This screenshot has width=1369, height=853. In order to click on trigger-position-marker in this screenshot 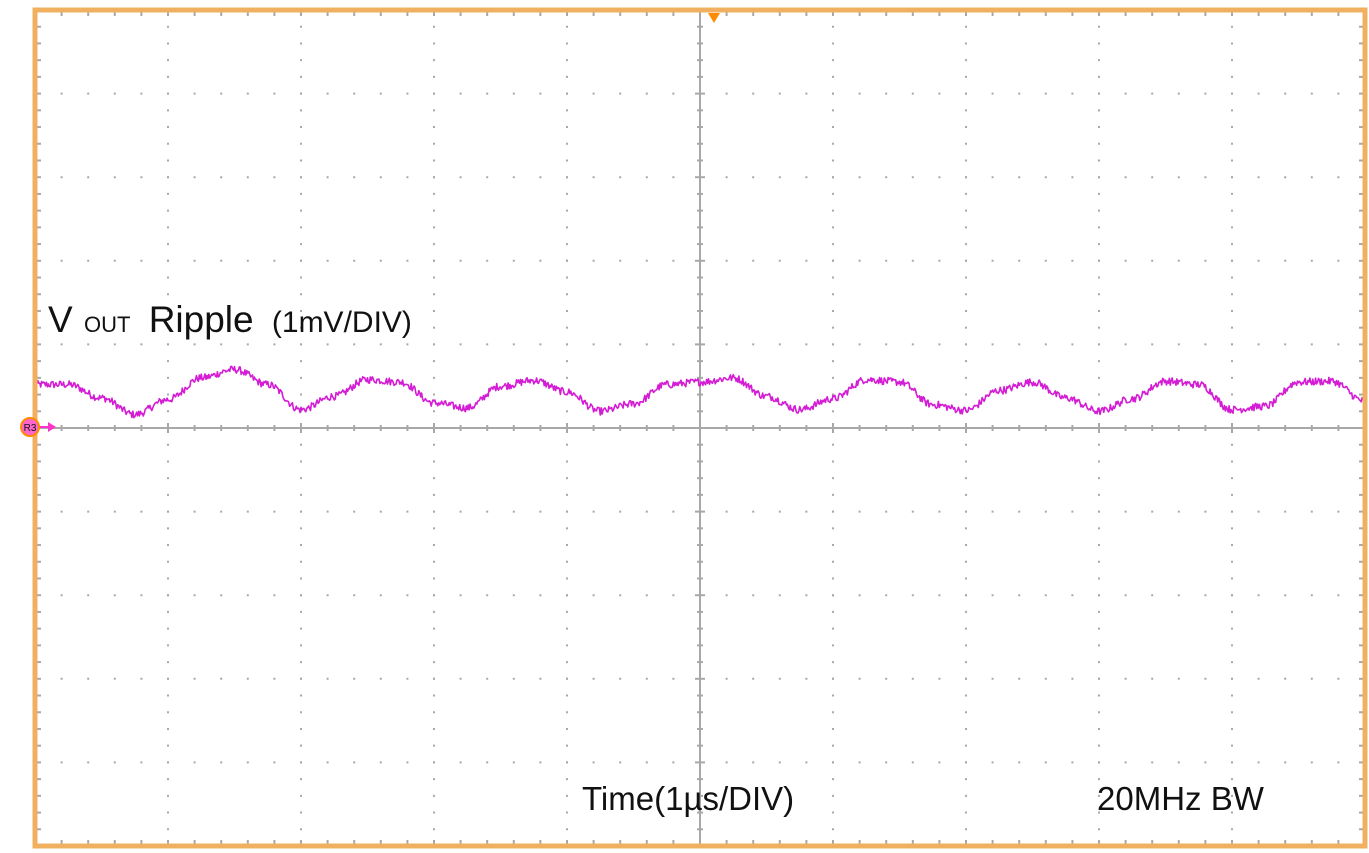, I will do `click(714, 18)`.